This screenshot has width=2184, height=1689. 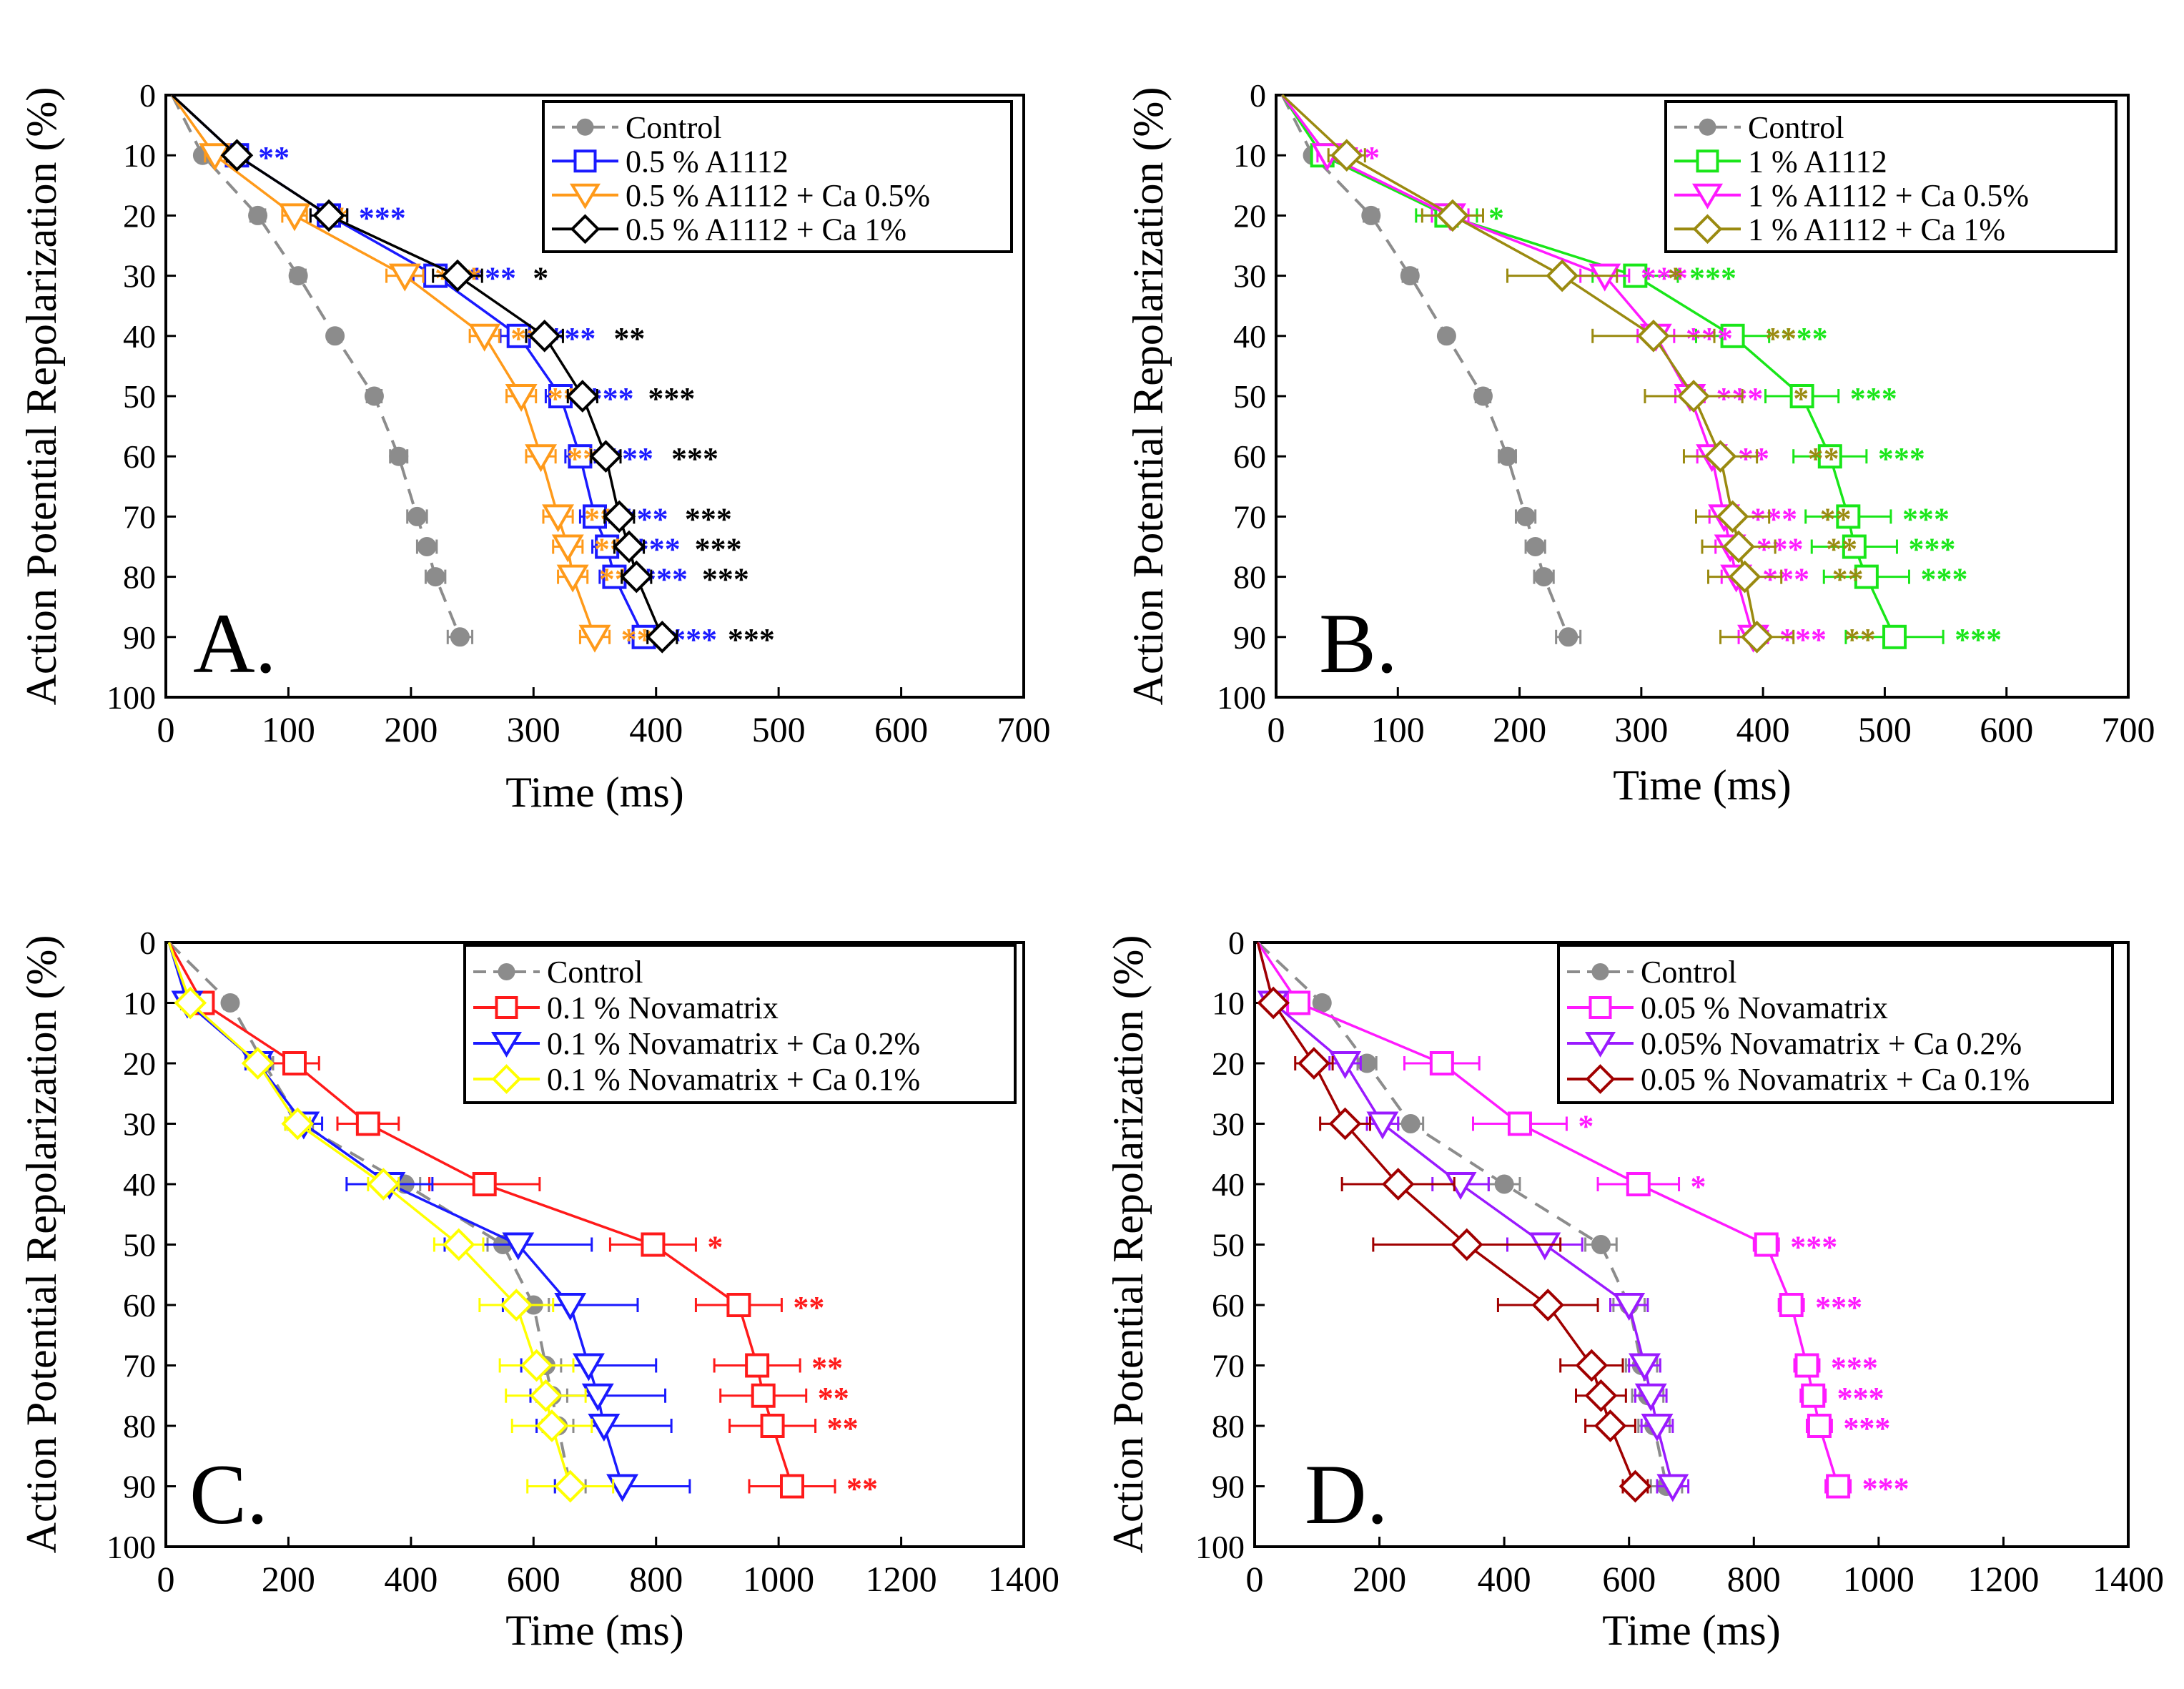 I want to click on y-tick-label: 40, so click(x=1249, y=336).